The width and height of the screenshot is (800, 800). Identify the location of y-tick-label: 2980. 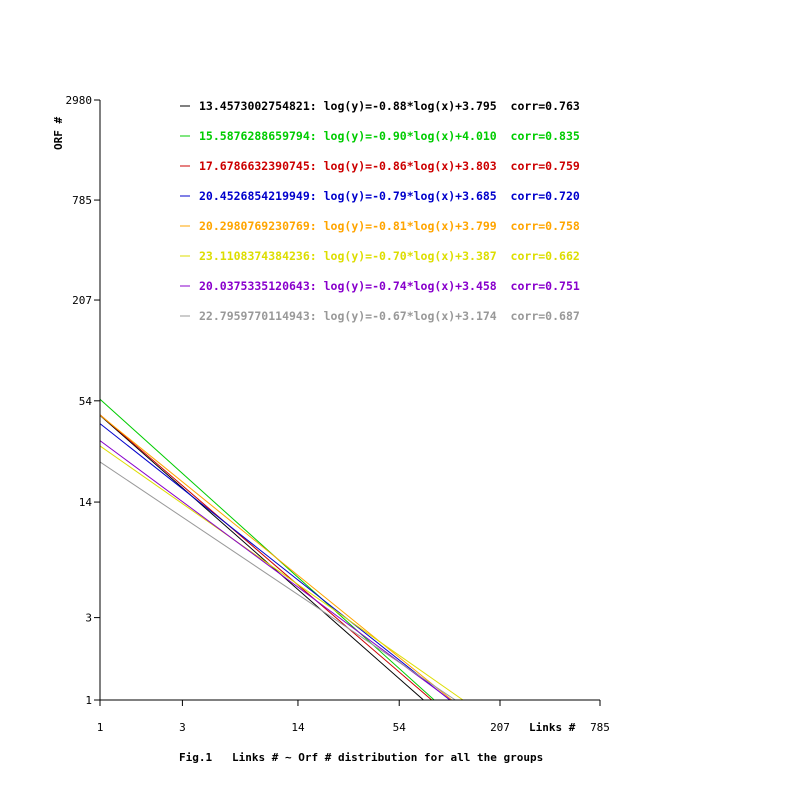
(79, 100).